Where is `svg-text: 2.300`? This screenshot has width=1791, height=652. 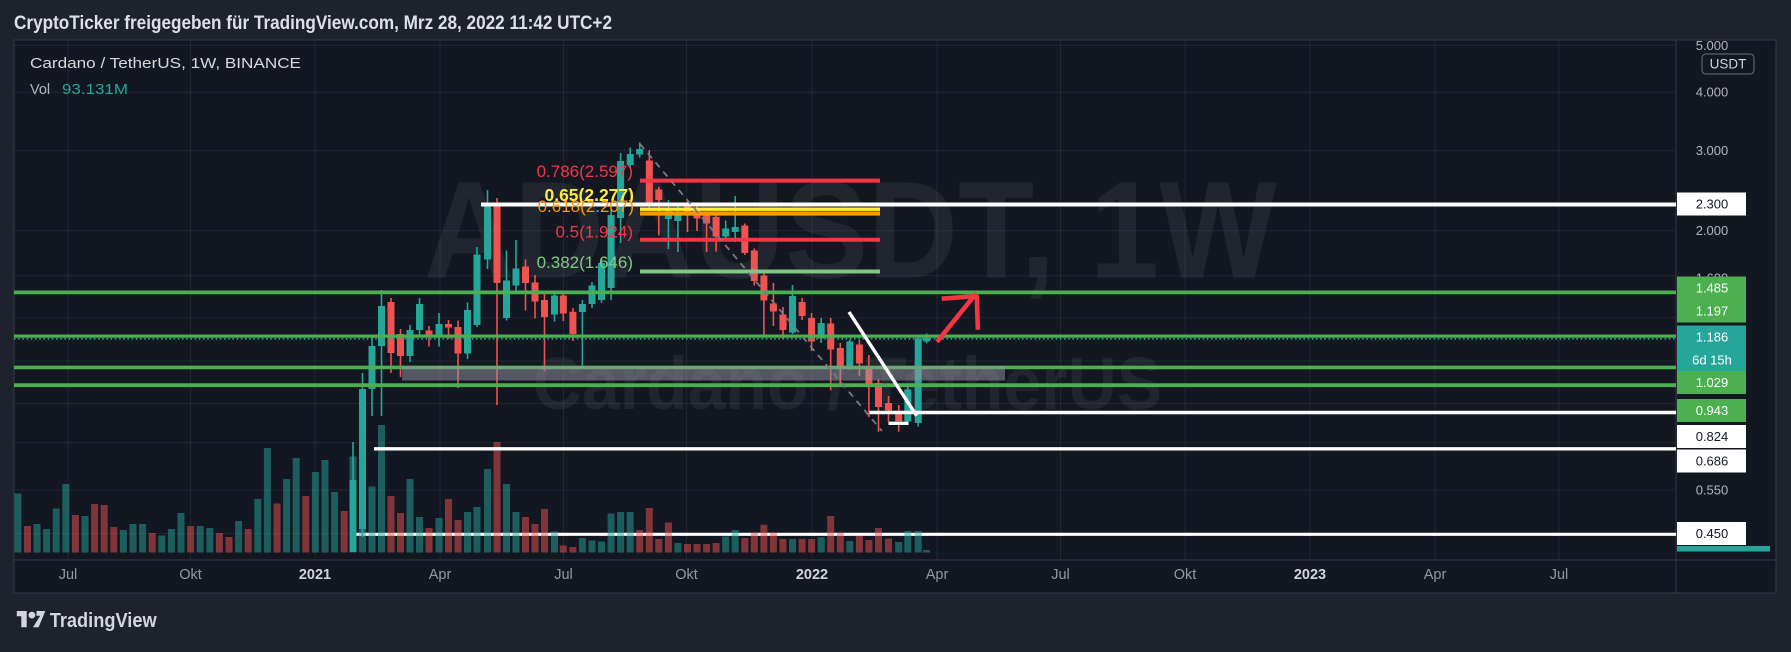 svg-text: 2.300 is located at coordinates (1712, 204).